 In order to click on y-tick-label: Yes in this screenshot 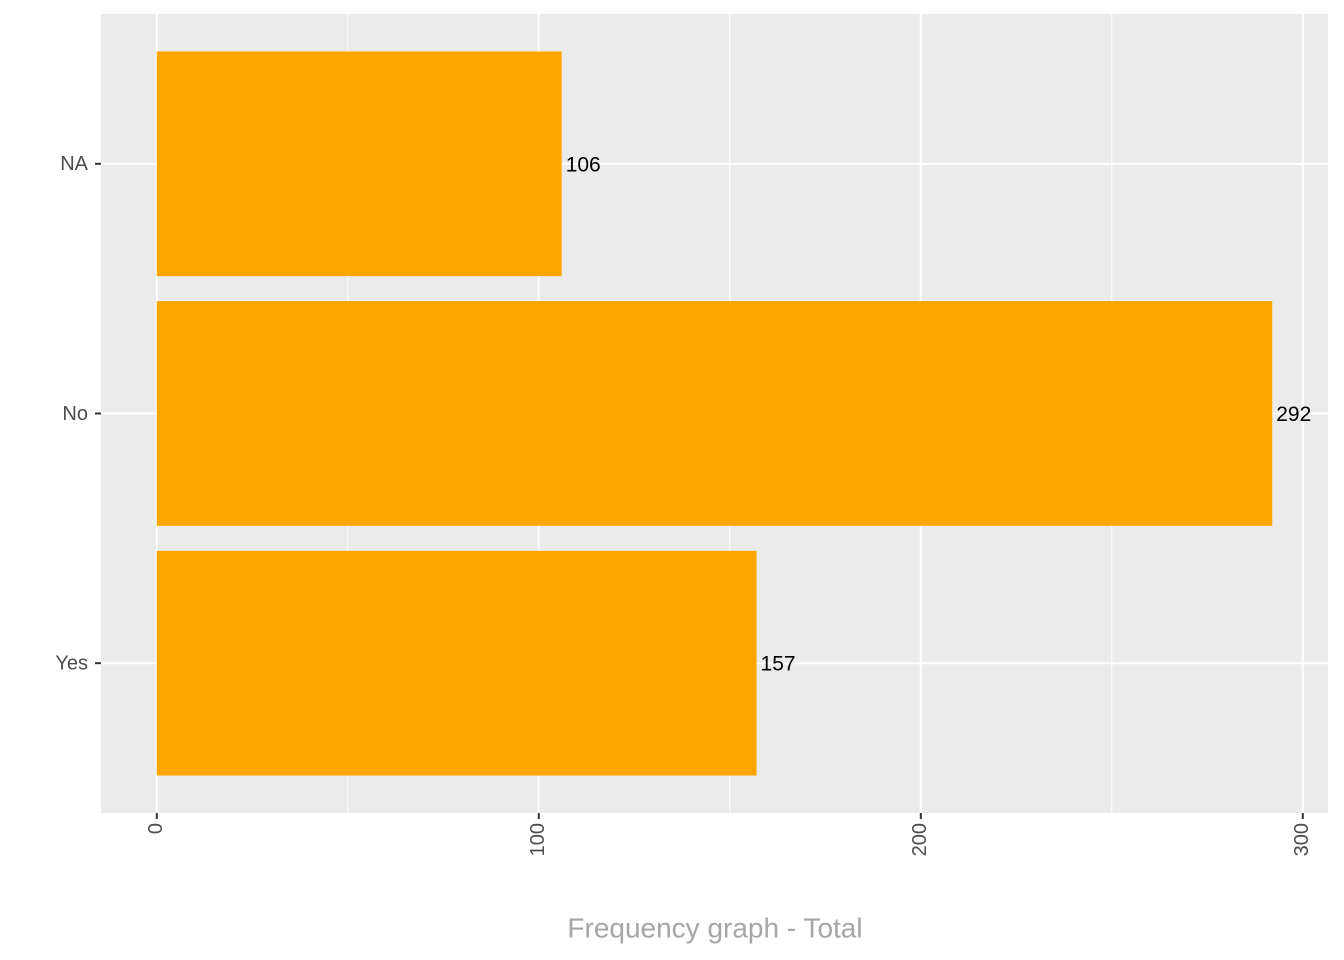, I will do `click(71, 663)`.